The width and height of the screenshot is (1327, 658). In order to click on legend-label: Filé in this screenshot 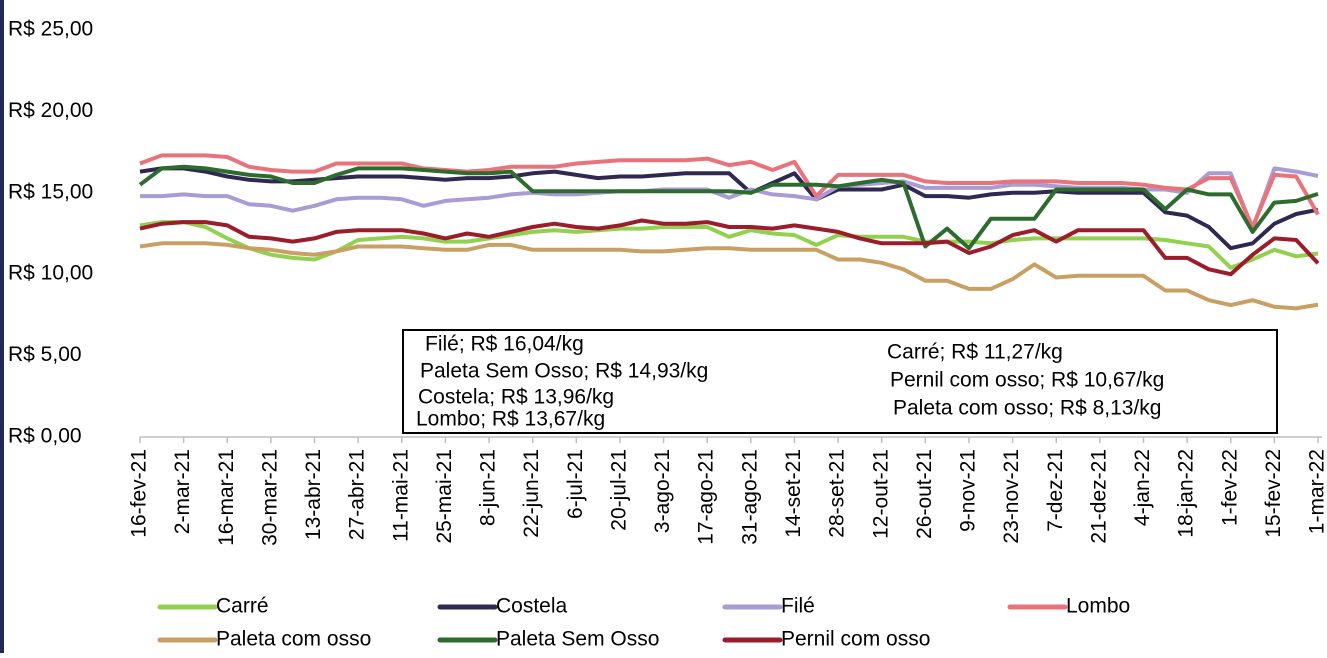, I will do `click(798, 606)`.